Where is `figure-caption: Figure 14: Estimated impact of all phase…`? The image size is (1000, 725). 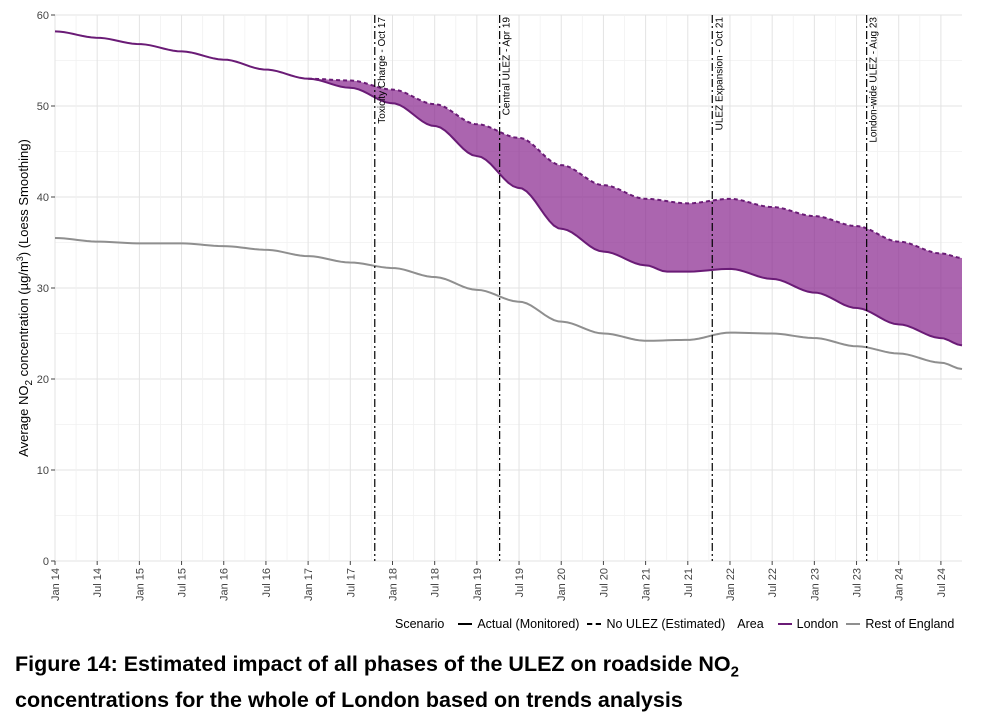
figure-caption: Figure 14: Estimated impact of all phase… is located at coordinates (495, 682).